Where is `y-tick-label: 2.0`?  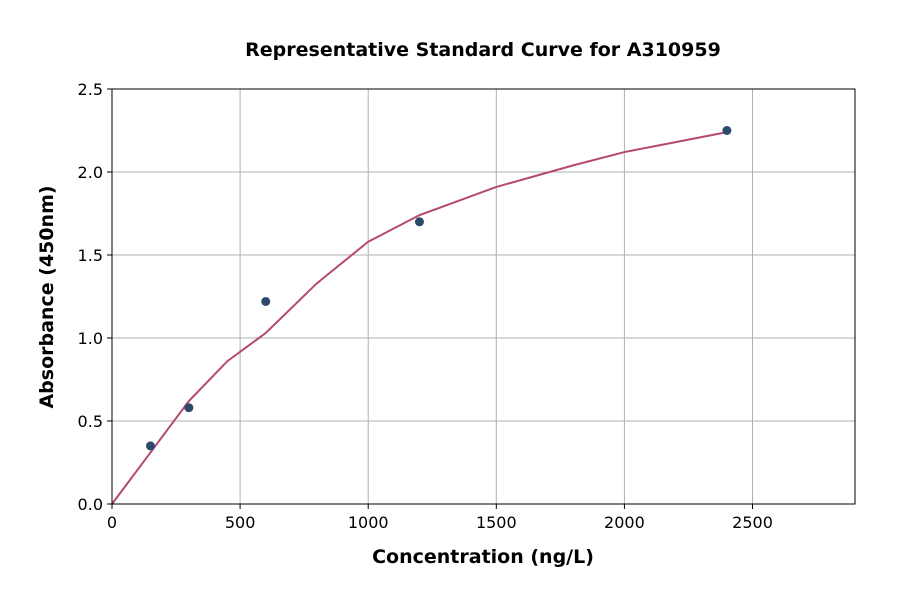 y-tick-label: 2.0 is located at coordinates (90, 172).